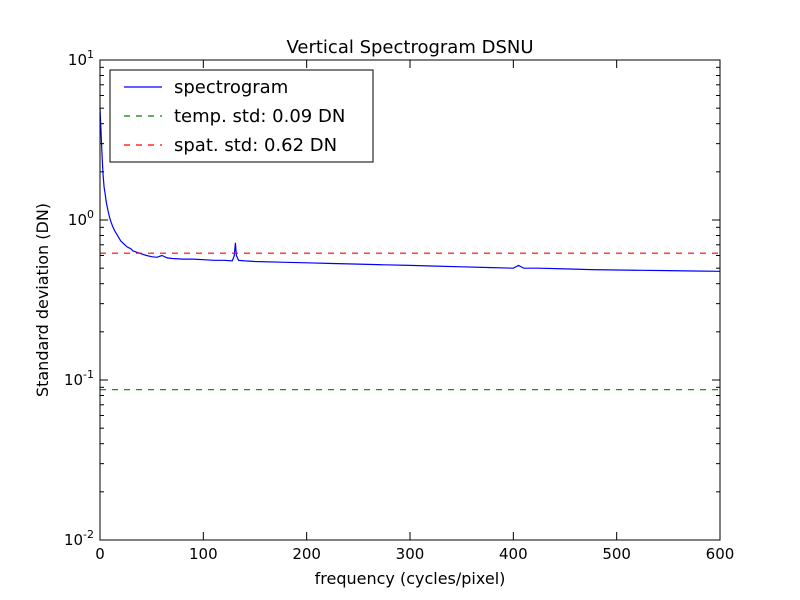 The image size is (800, 600). Describe the element at coordinates (409, 47) in the screenshot. I see `chart-title: Vertical Spectrogram DSNU` at that location.